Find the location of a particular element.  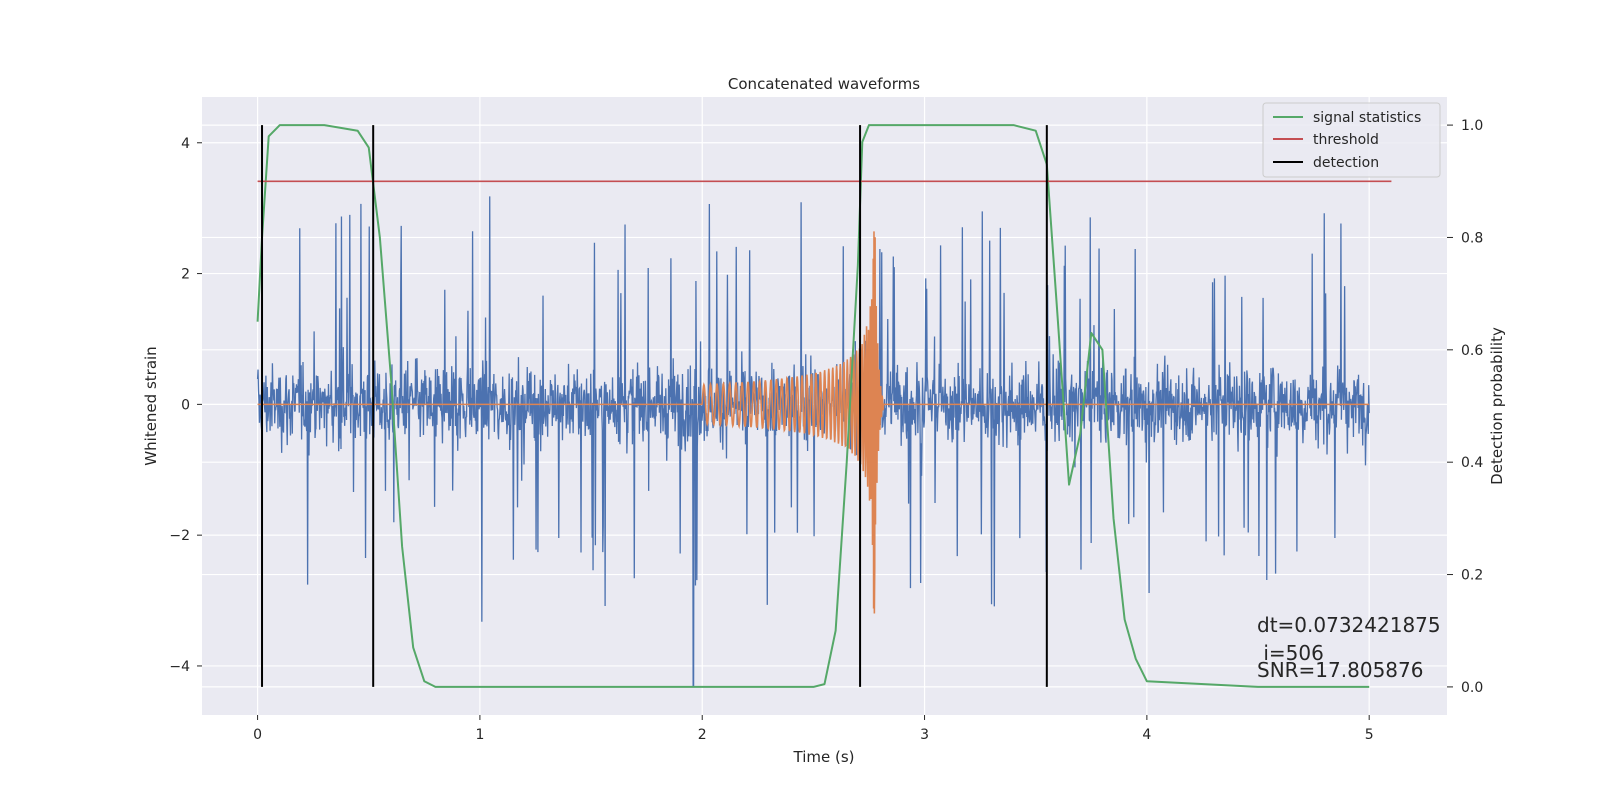

x-tick-label: 3 is located at coordinates (924, 735).